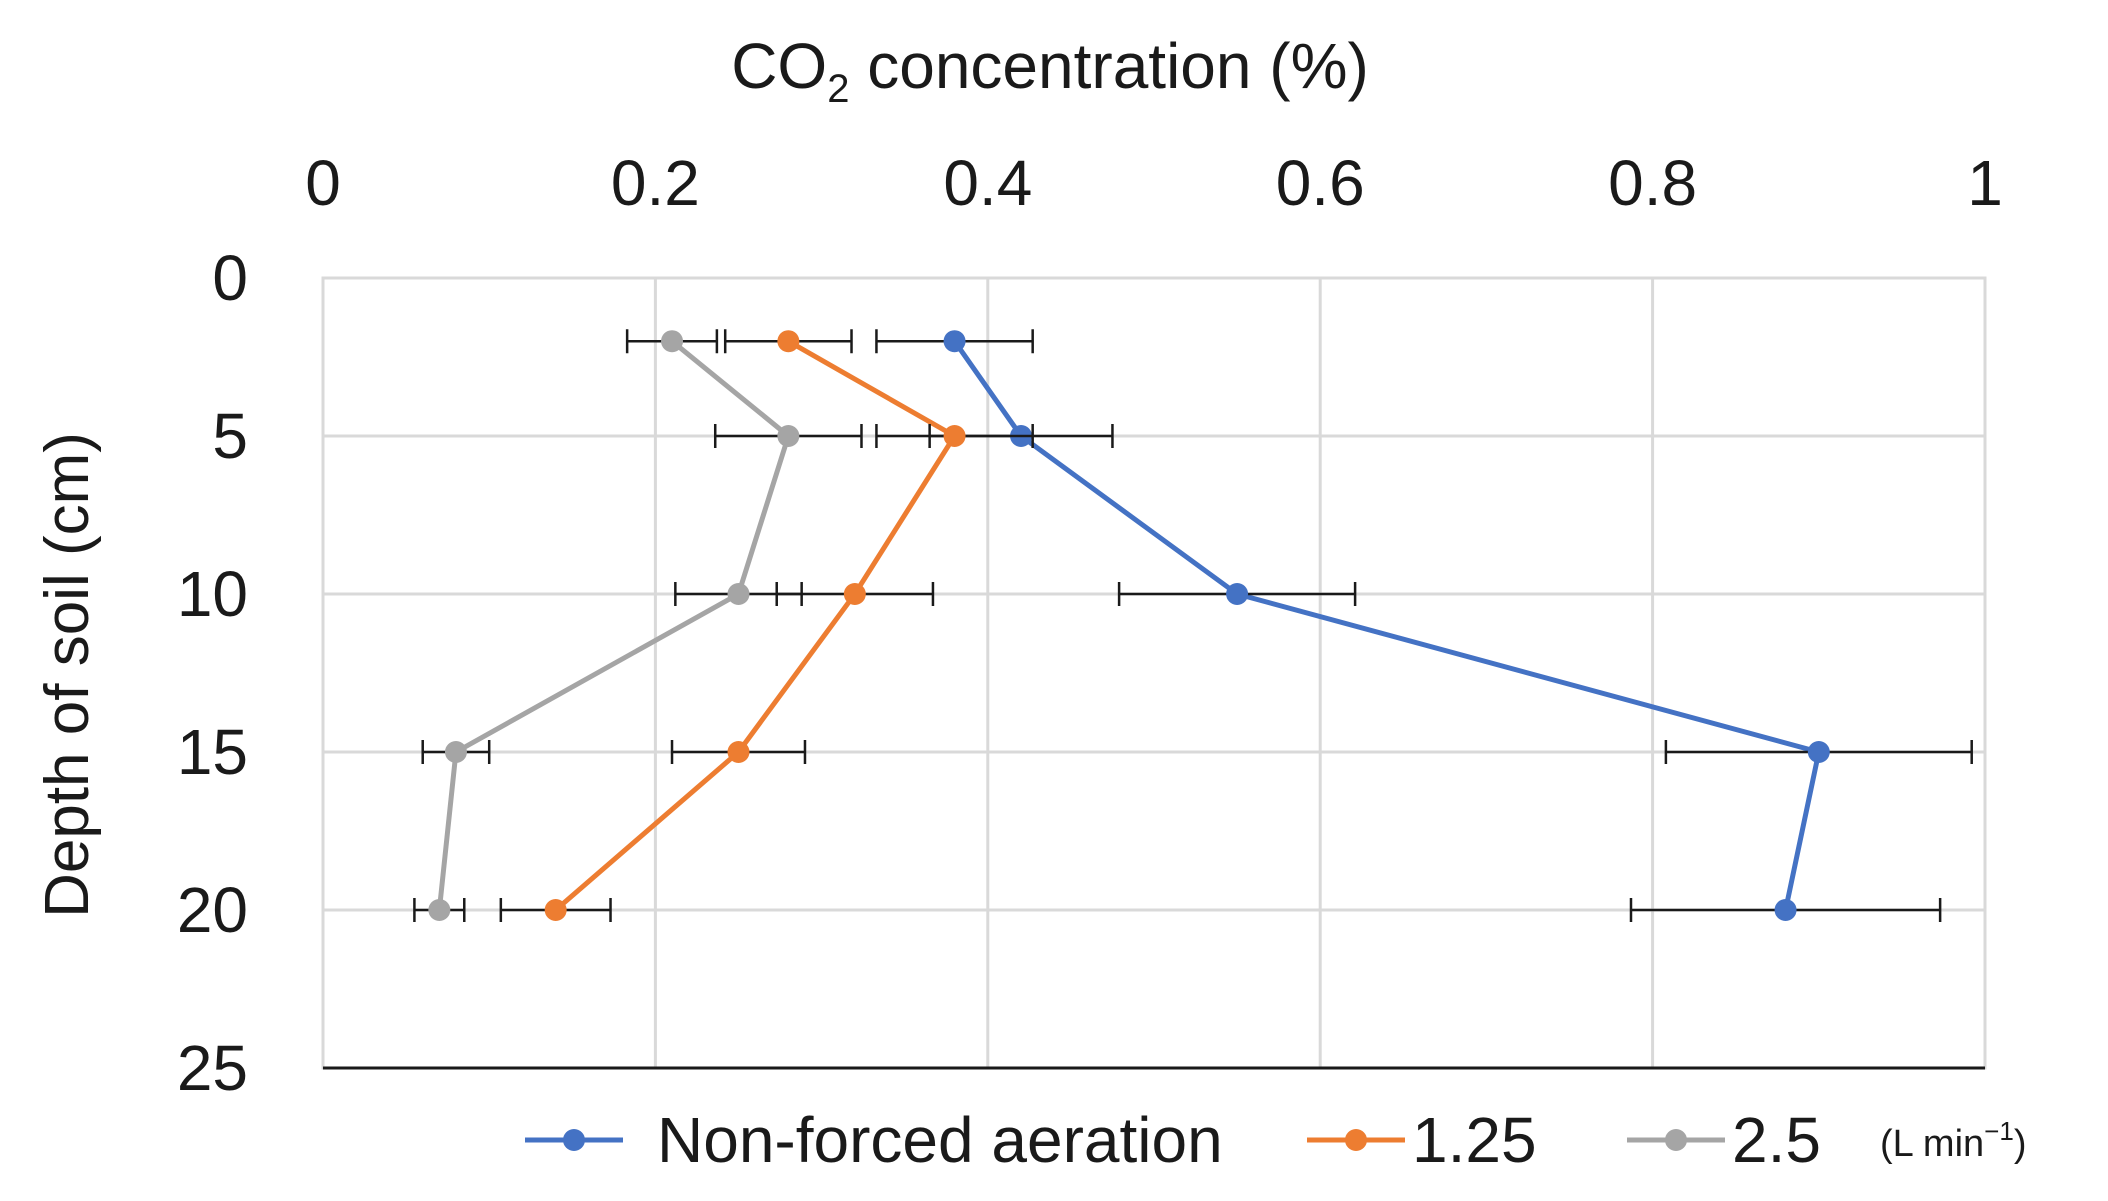 The height and width of the screenshot is (1201, 2108). I want to click on x-tick-label: 0.4, so click(987, 183).